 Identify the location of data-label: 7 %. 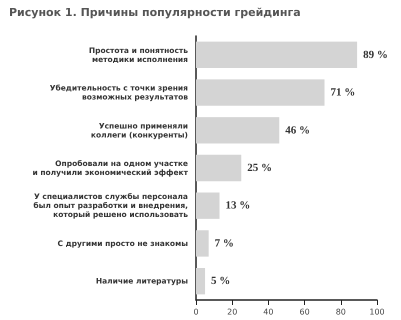
(224, 243).